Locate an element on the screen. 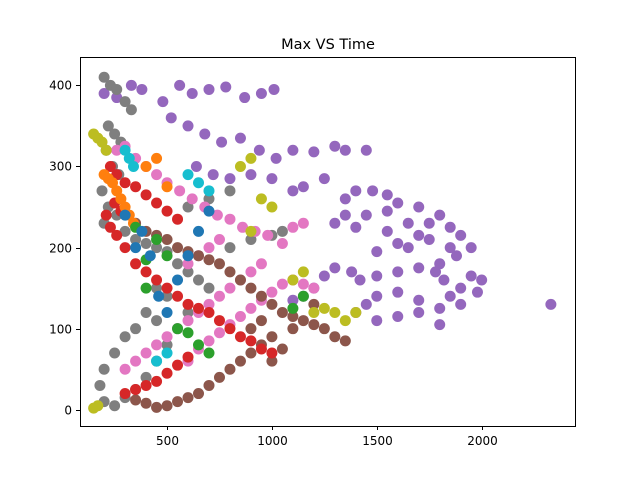 The image size is (640, 480). y-tick-label: 200 is located at coordinates (60, 249).